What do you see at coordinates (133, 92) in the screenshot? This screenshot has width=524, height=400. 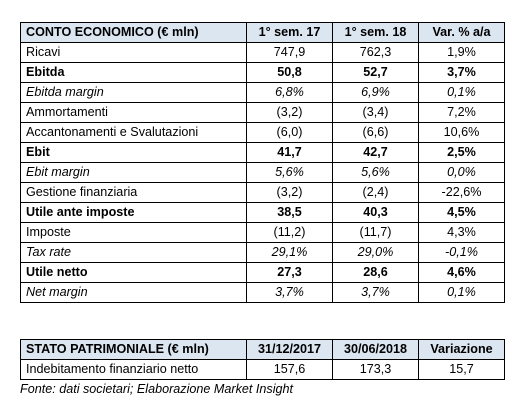 I see `row-label: Ebitda margin` at bounding box center [133, 92].